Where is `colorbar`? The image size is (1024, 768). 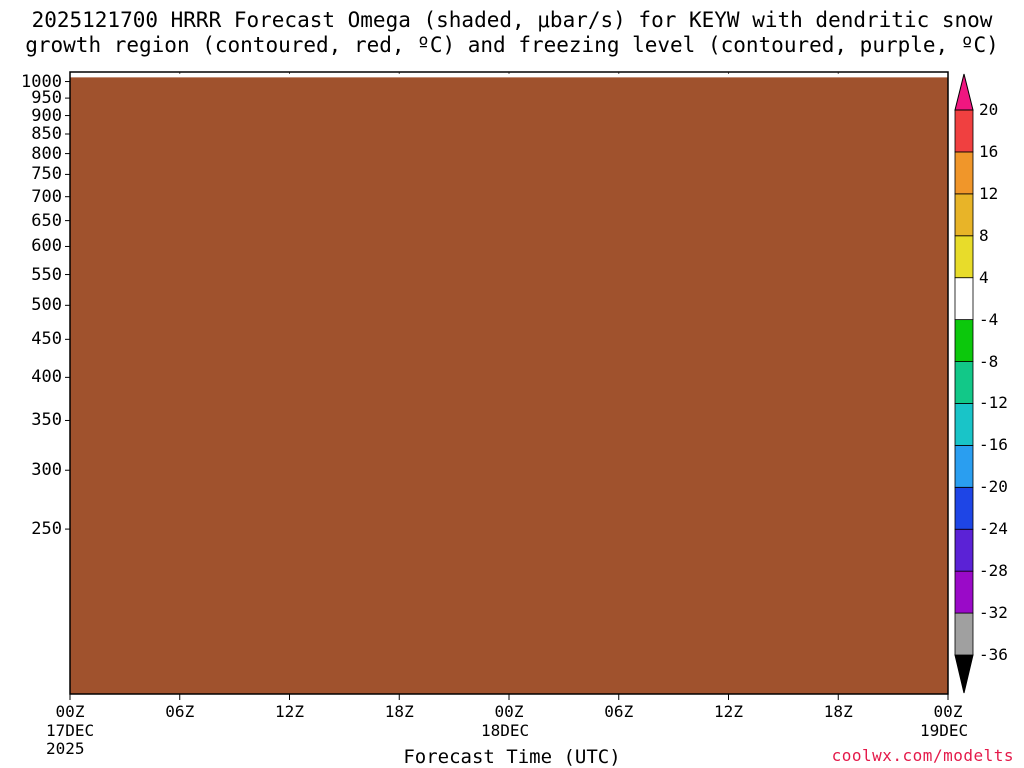 colorbar is located at coordinates (964, 383).